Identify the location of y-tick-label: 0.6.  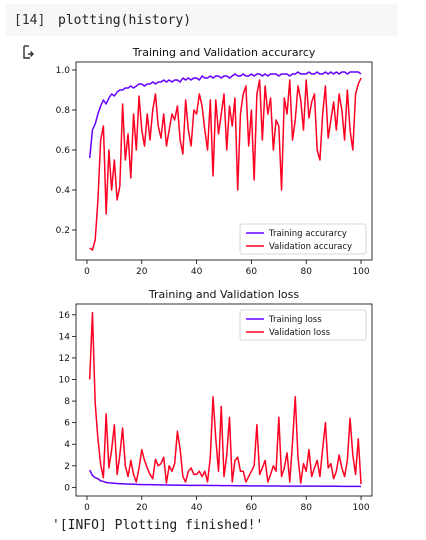
(63, 151).